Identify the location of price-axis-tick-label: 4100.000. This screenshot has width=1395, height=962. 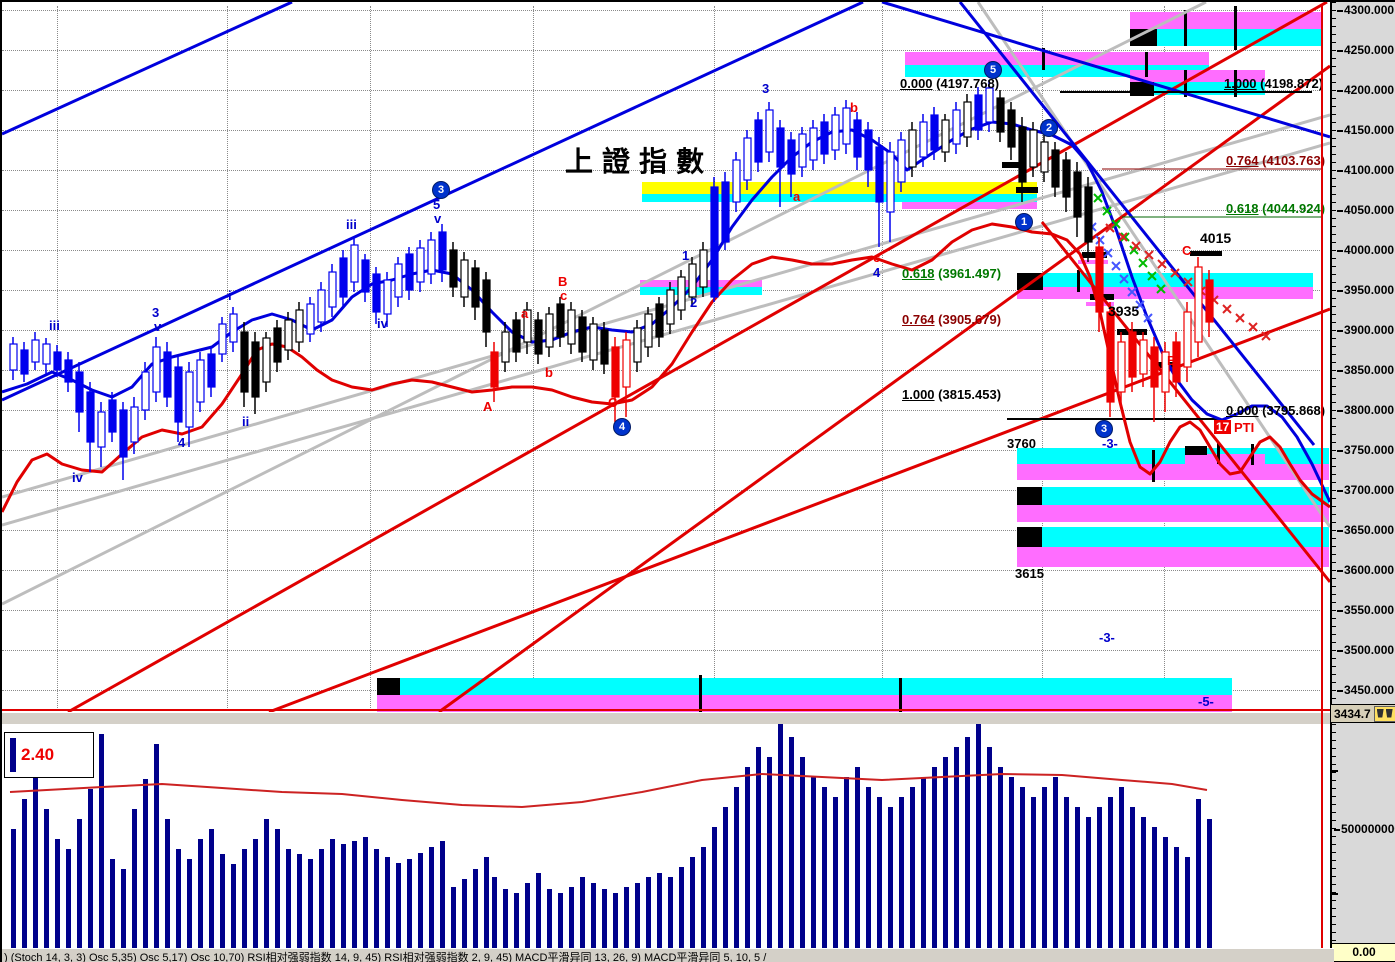
(1365, 170).